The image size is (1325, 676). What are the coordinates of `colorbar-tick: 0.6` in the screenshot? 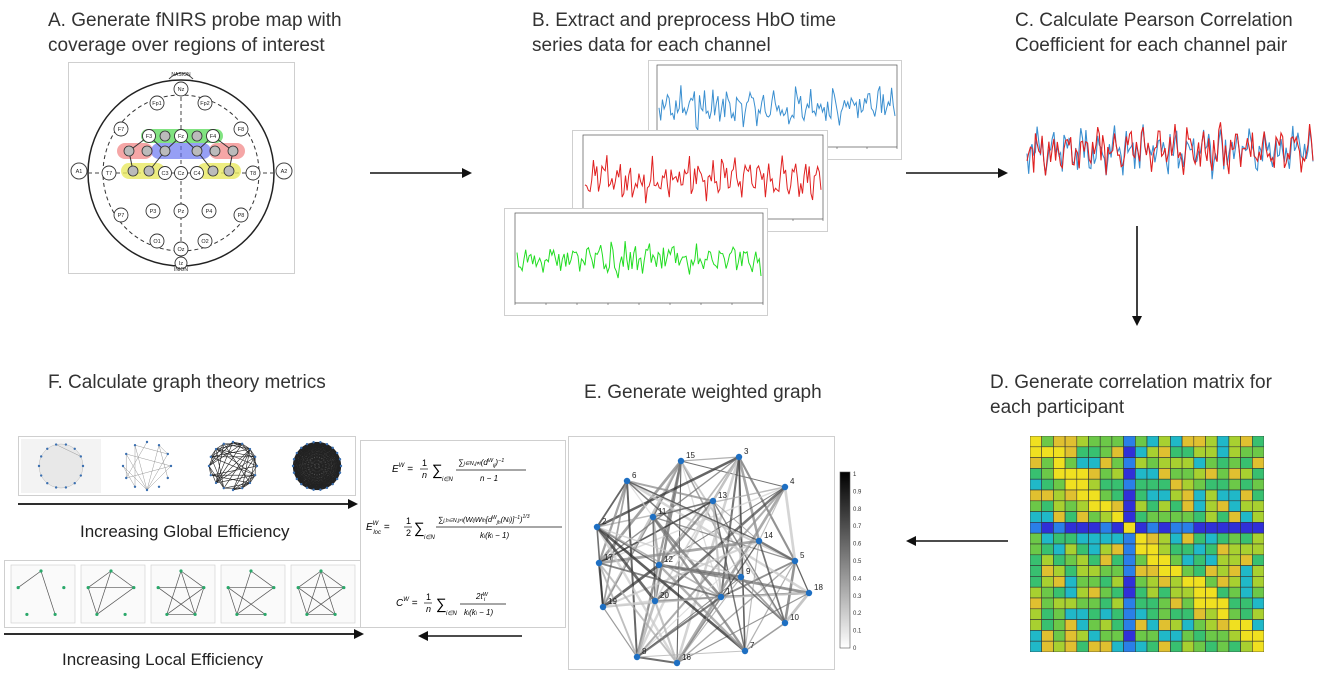 It's located at (857, 545).